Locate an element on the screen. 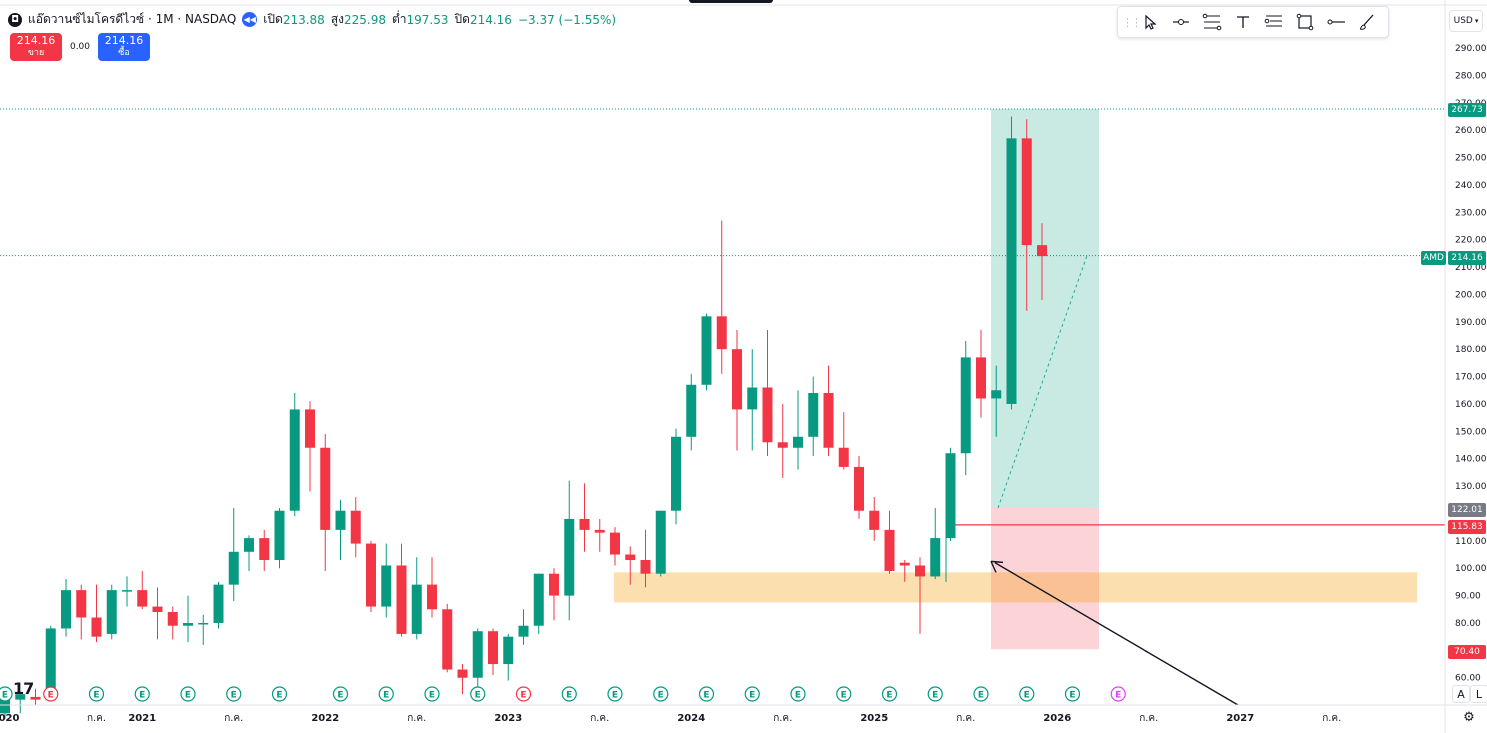 The width and height of the screenshot is (1487, 733). auto-scale-button: A is located at coordinates (1461, 694).